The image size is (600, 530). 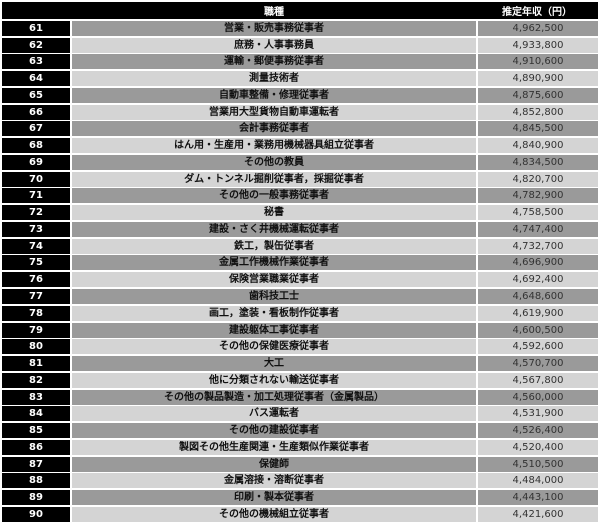 I want to click on table-row: 78 画工，塗装・看板制作従事者 4,619,900, so click(x=300, y=313).